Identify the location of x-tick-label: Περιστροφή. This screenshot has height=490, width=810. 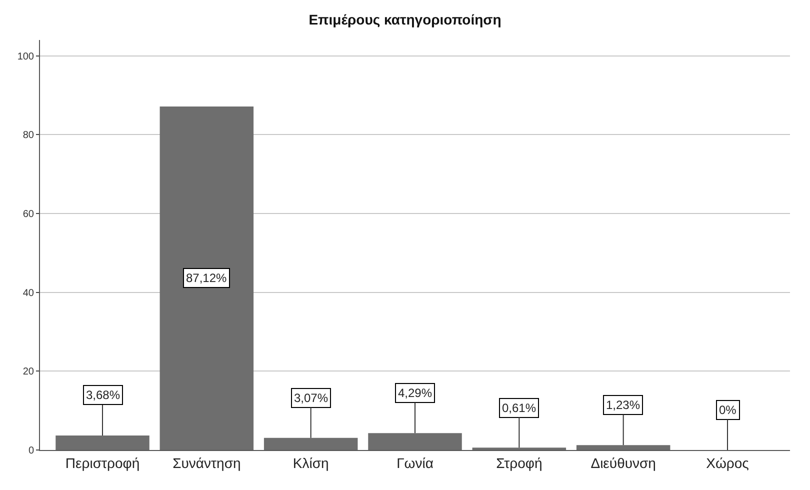
(102, 462).